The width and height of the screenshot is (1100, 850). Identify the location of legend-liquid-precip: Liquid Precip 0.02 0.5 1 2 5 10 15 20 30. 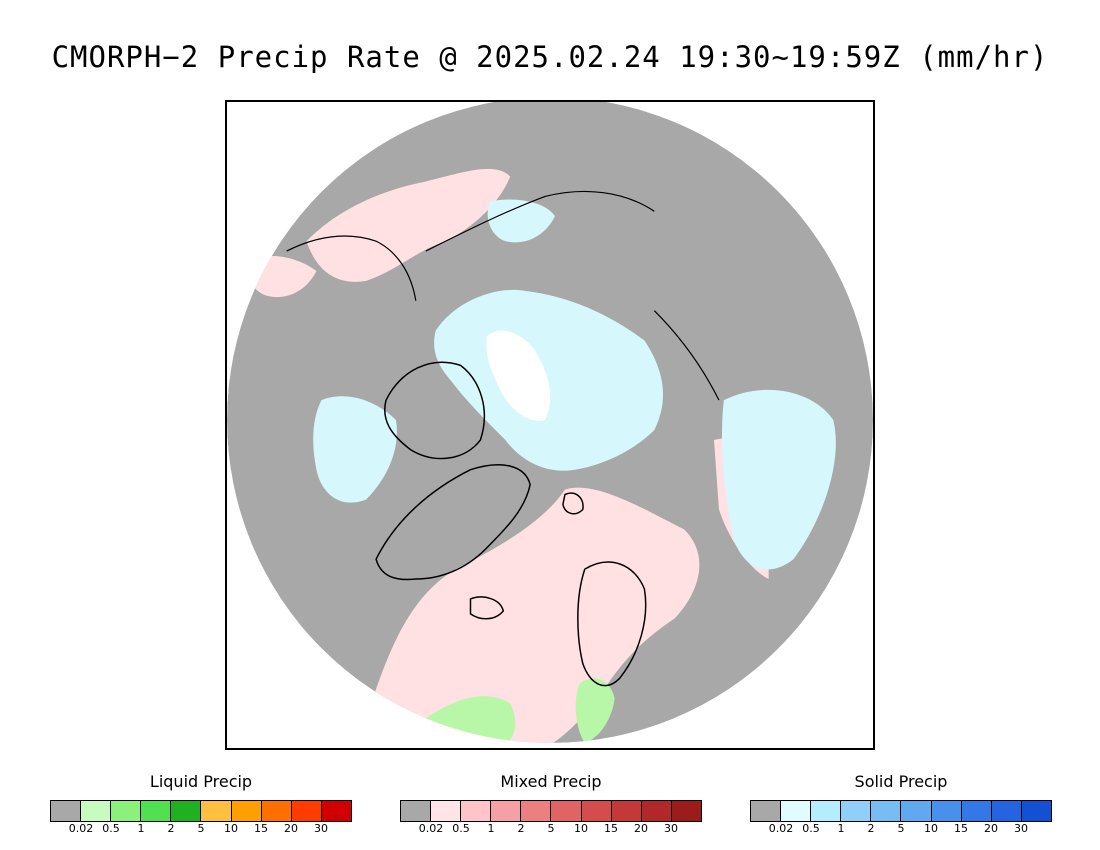
(201, 805).